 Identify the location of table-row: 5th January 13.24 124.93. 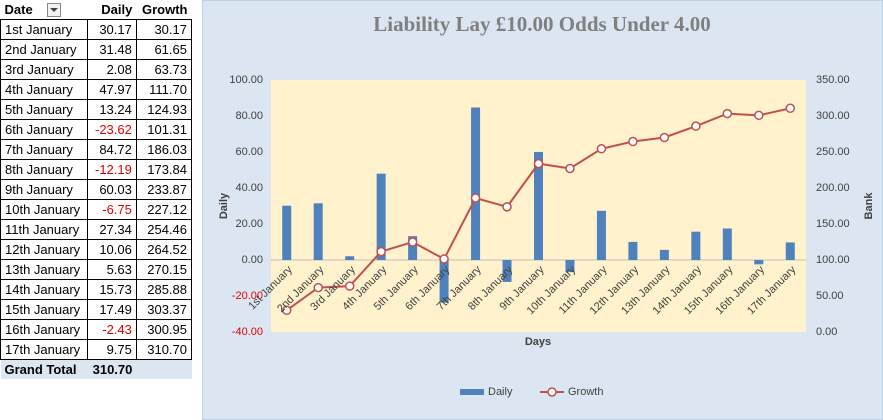
(96, 109).